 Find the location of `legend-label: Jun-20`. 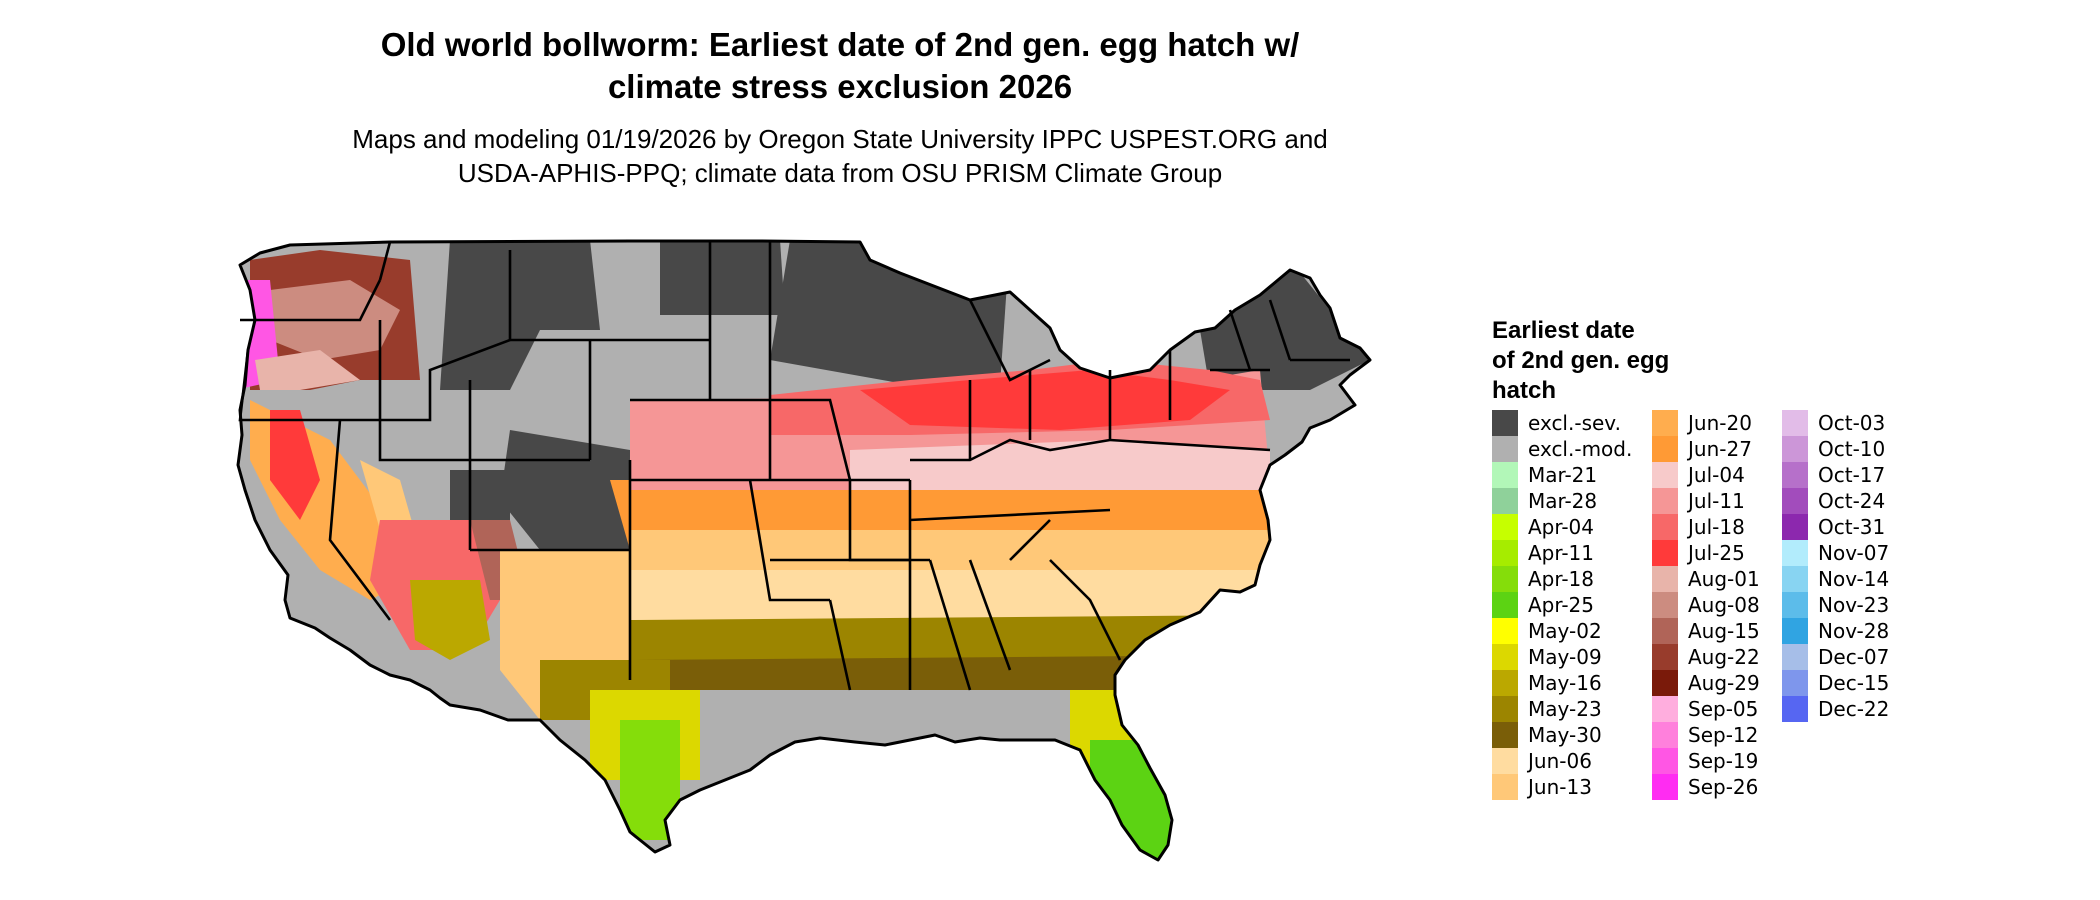

legend-label: Jun-20 is located at coordinates (1720, 423).